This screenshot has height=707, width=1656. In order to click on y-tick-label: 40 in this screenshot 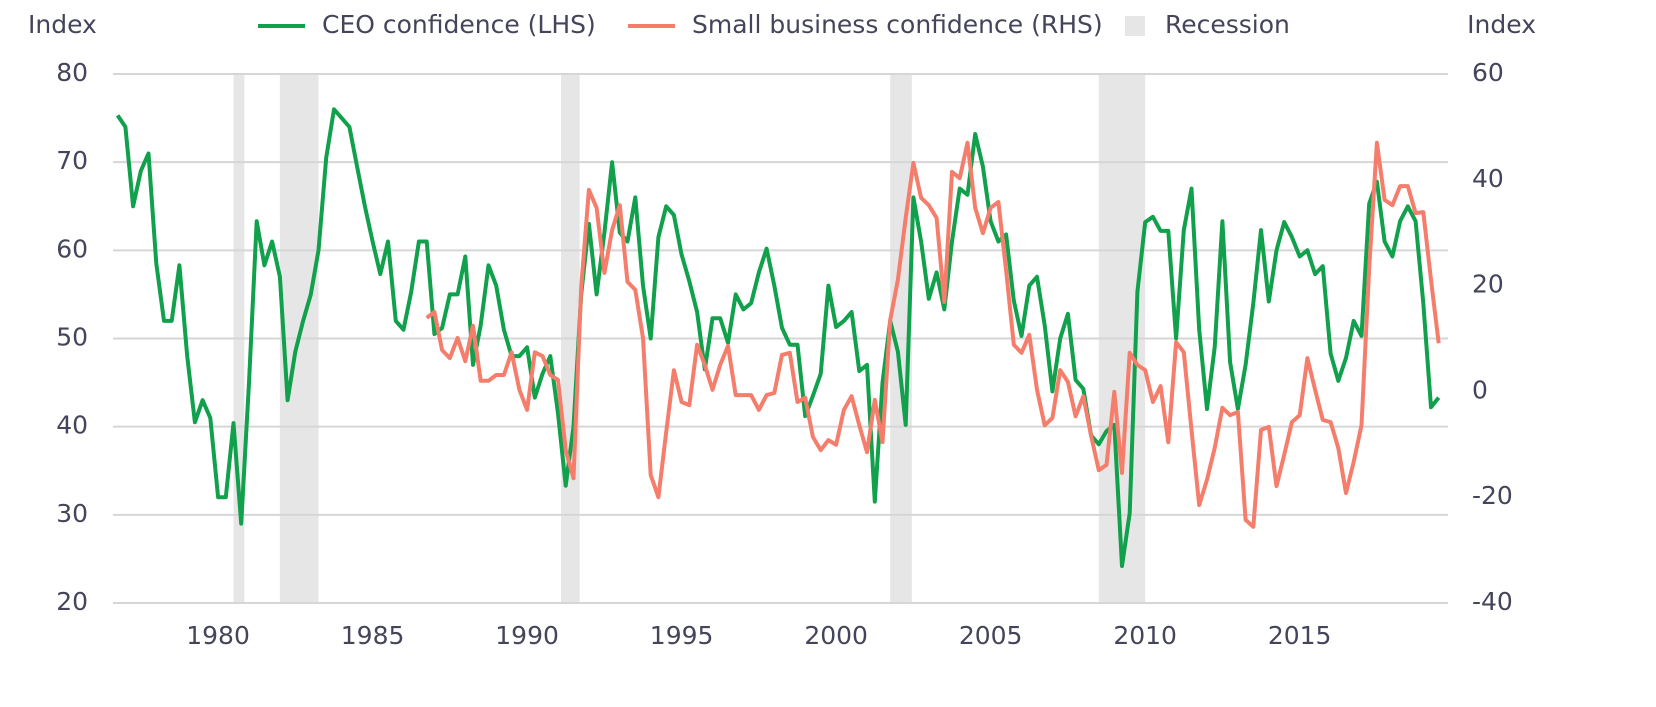, I will do `click(72, 425)`.